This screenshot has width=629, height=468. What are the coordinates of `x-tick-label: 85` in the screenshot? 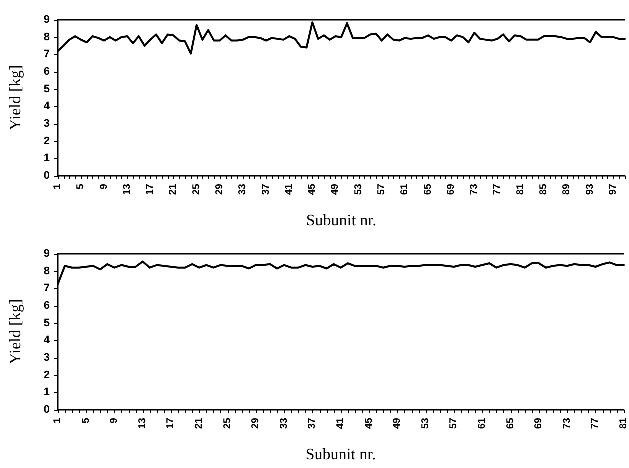 It's located at (544, 190).